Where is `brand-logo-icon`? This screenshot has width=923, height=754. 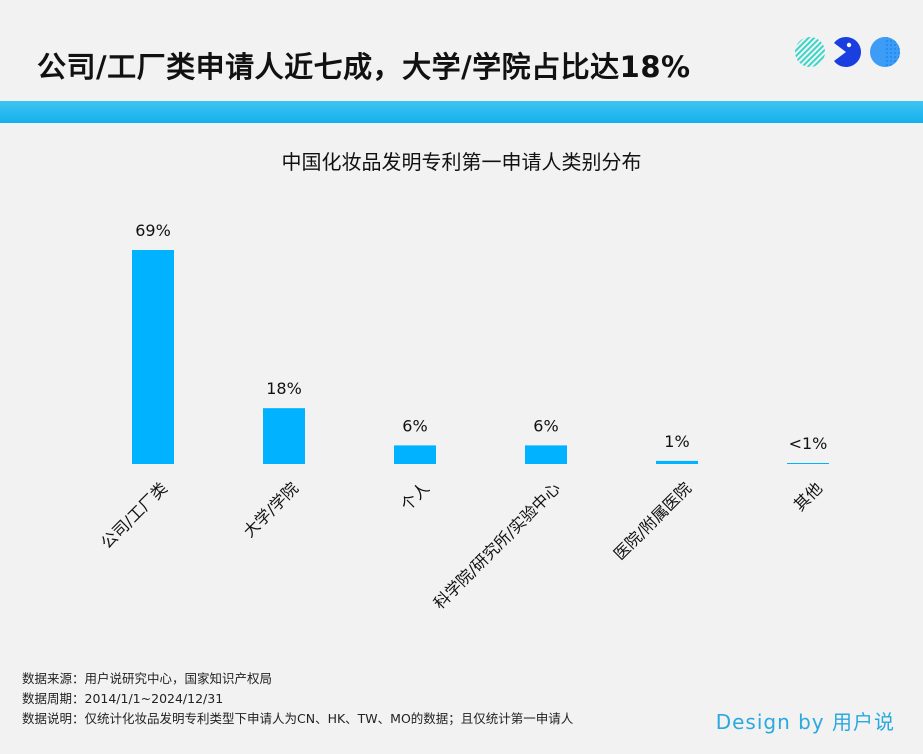 brand-logo-icon is located at coordinates (847, 52).